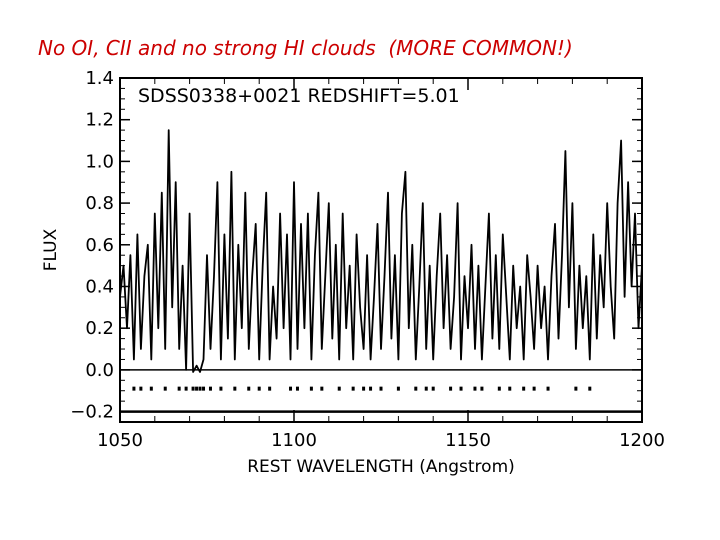  I want to click on y-tick-label: 1.0, so click(99, 161).